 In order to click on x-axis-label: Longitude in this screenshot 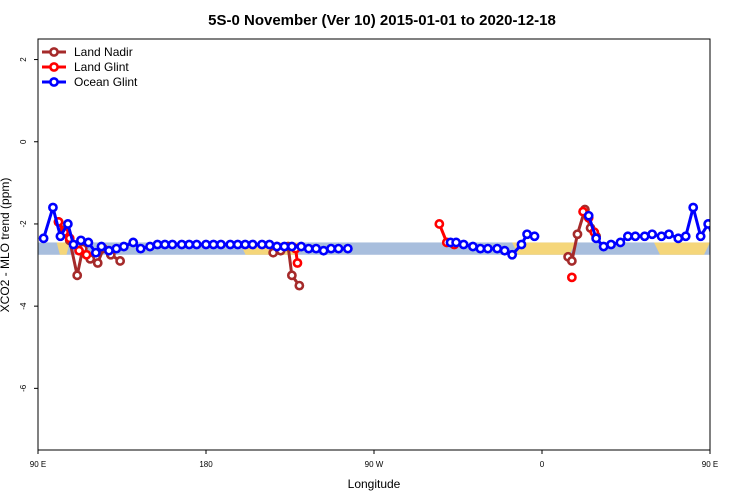, I will do `click(374, 484)`.